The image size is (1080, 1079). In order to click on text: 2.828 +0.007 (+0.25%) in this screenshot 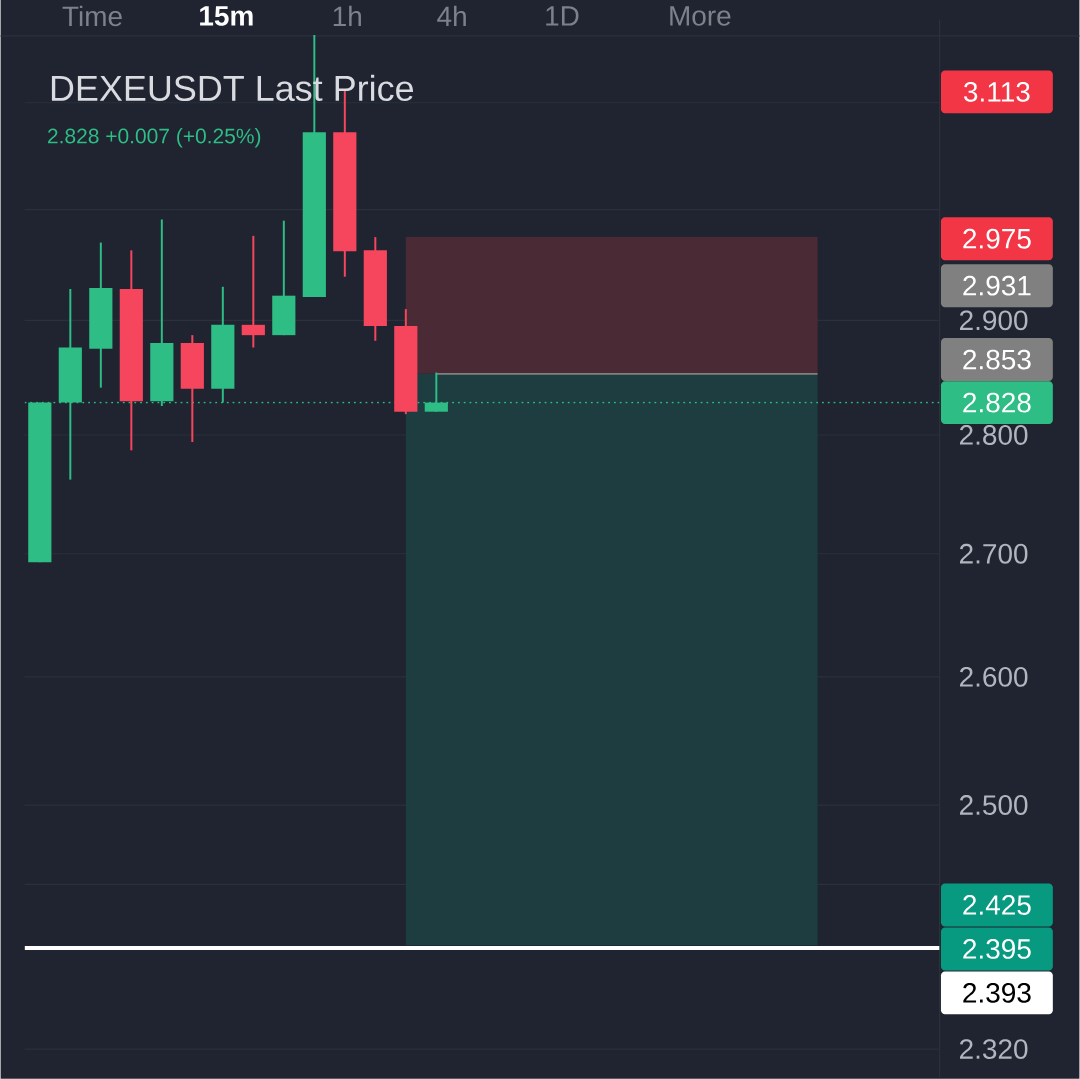, I will do `click(154, 138)`.